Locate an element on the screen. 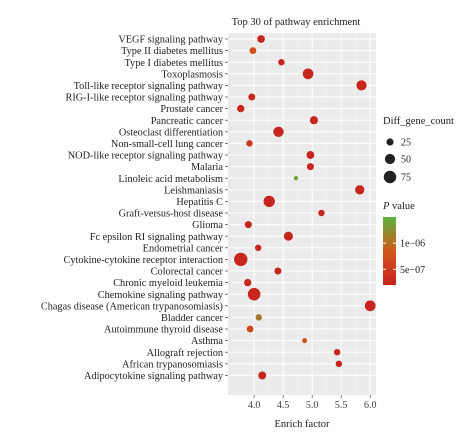 This screenshot has width=474, height=443. color-legend-title-p: P is located at coordinates (386, 206).